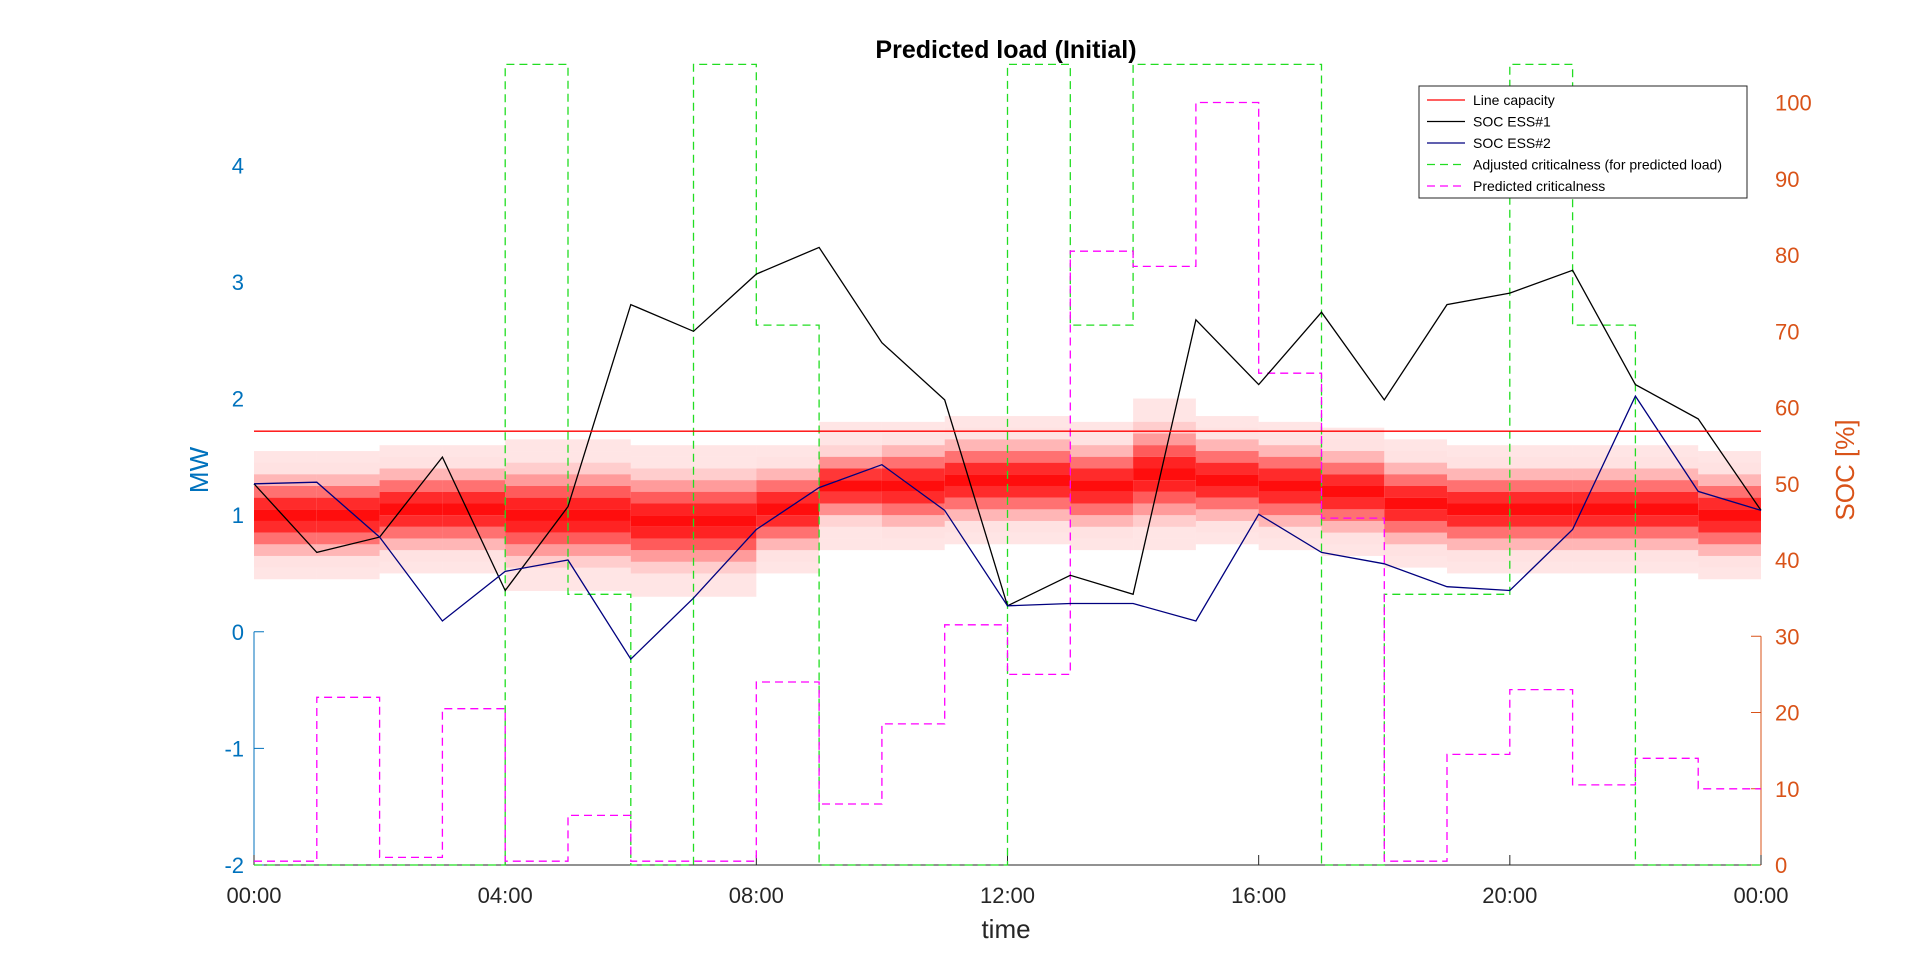  Describe the element at coordinates (1760, 895) in the screenshot. I see `x-tick-label: 00:00` at that location.